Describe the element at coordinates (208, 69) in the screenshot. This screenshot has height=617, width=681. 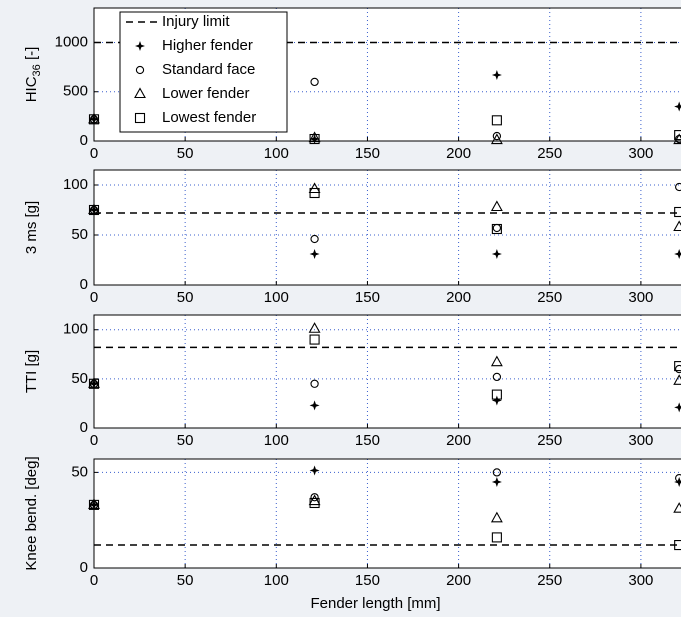
I see `legend-label: Standard face` at that location.